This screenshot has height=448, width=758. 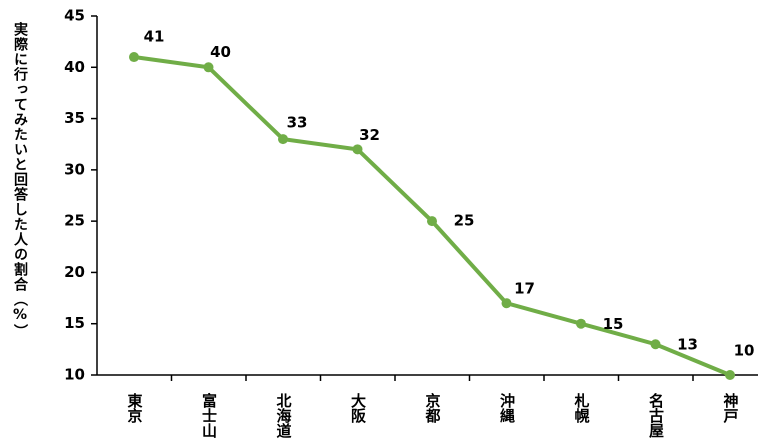 What do you see at coordinates (744, 351) in the screenshot?
I see `data-label: 10` at bounding box center [744, 351].